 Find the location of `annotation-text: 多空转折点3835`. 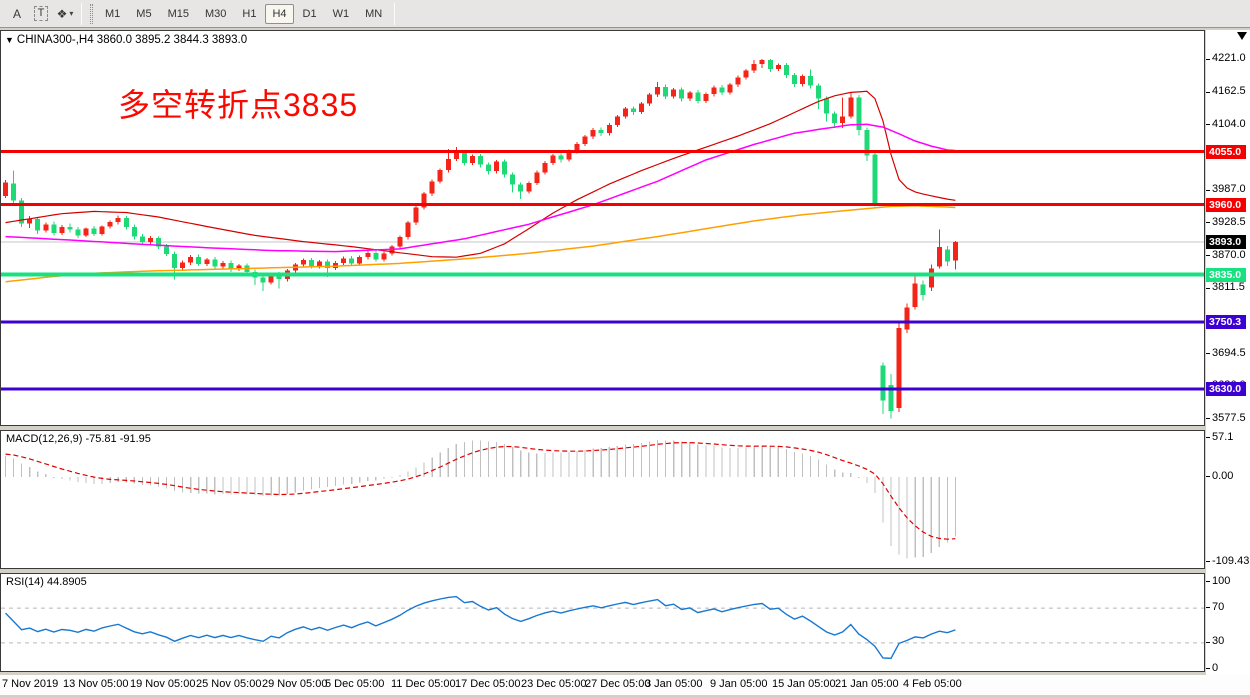

annotation-text: 多空转折点3835 is located at coordinates (238, 105).